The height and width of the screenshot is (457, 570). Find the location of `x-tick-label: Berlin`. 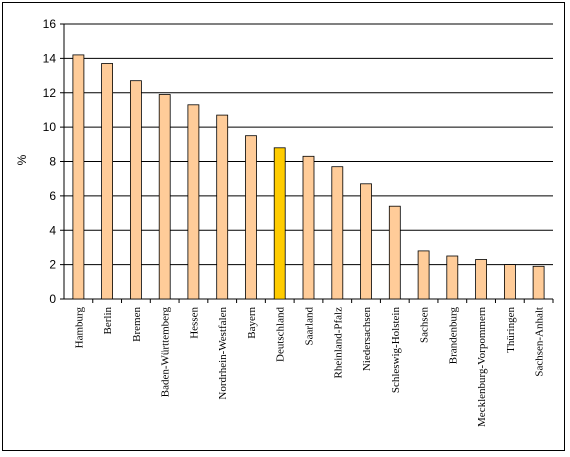

x-tick-label: Berlin is located at coordinates (108, 321).